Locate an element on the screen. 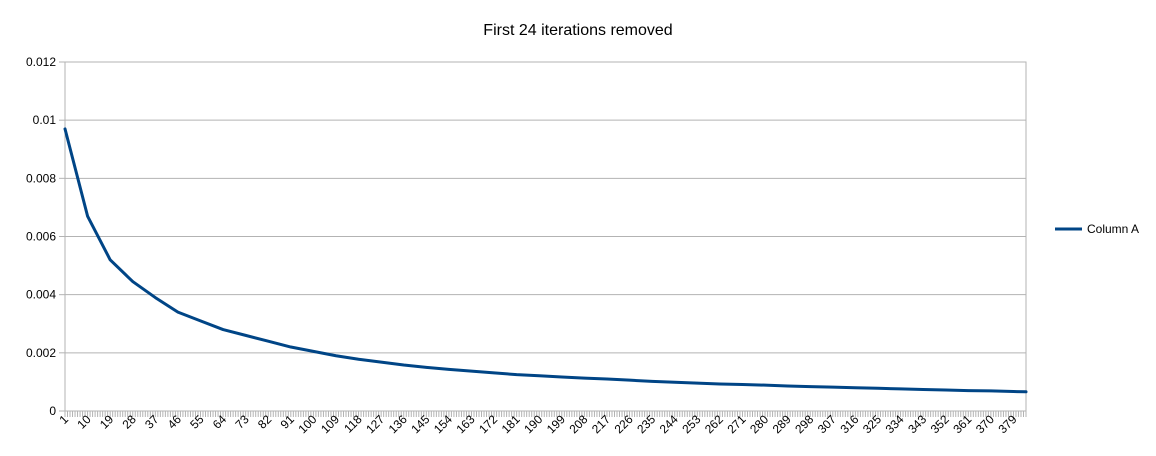 The width and height of the screenshot is (1156, 456). y-tick-label: 0.006 is located at coordinates (41, 237).